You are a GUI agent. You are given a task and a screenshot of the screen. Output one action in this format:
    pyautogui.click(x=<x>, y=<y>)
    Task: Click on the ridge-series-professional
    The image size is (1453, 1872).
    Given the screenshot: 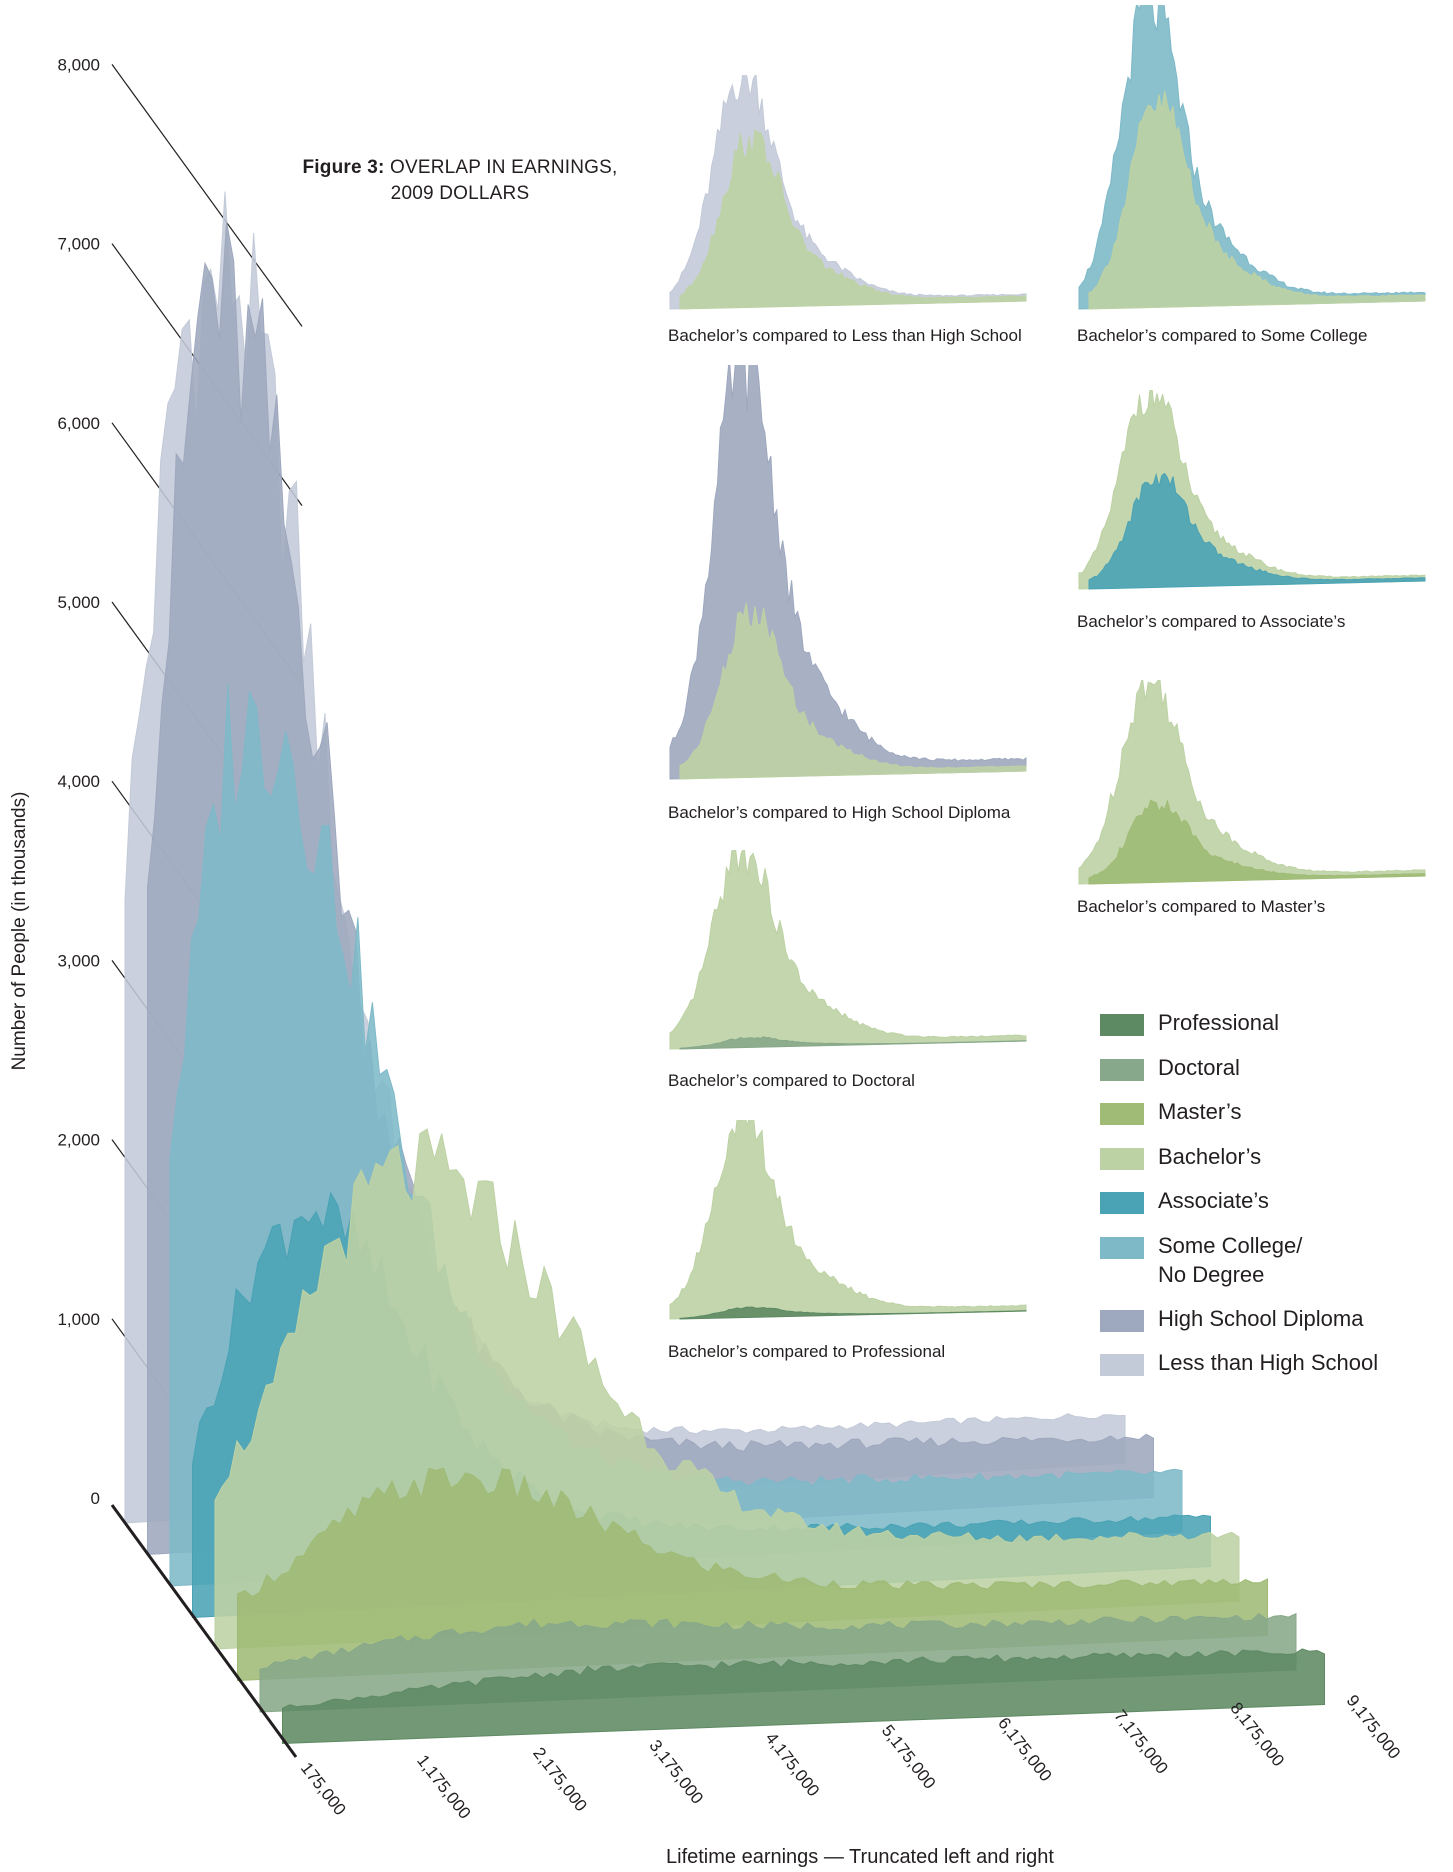 What is the action you would take?
    pyautogui.click(x=803, y=1696)
    